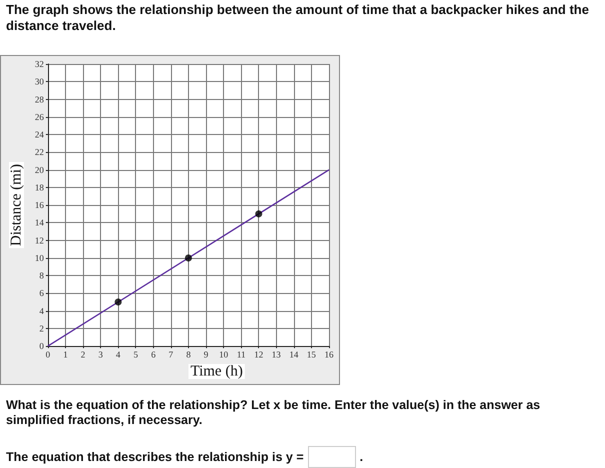 This screenshot has height=468, width=605. What do you see at coordinates (294, 355) in the screenshot?
I see `x-tick-label: 14` at bounding box center [294, 355].